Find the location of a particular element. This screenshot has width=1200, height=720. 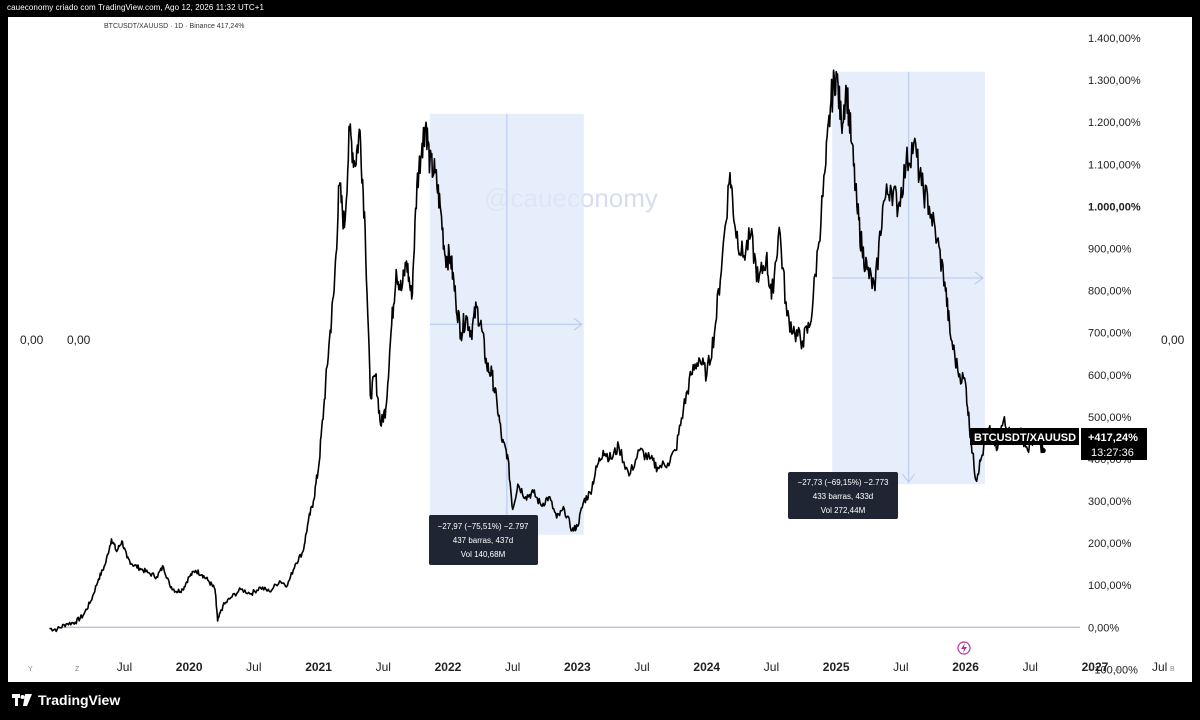

price-label: BTCUSDT/XAUUSD +417,24% 13:27:36 is located at coordinates (1058, 444).